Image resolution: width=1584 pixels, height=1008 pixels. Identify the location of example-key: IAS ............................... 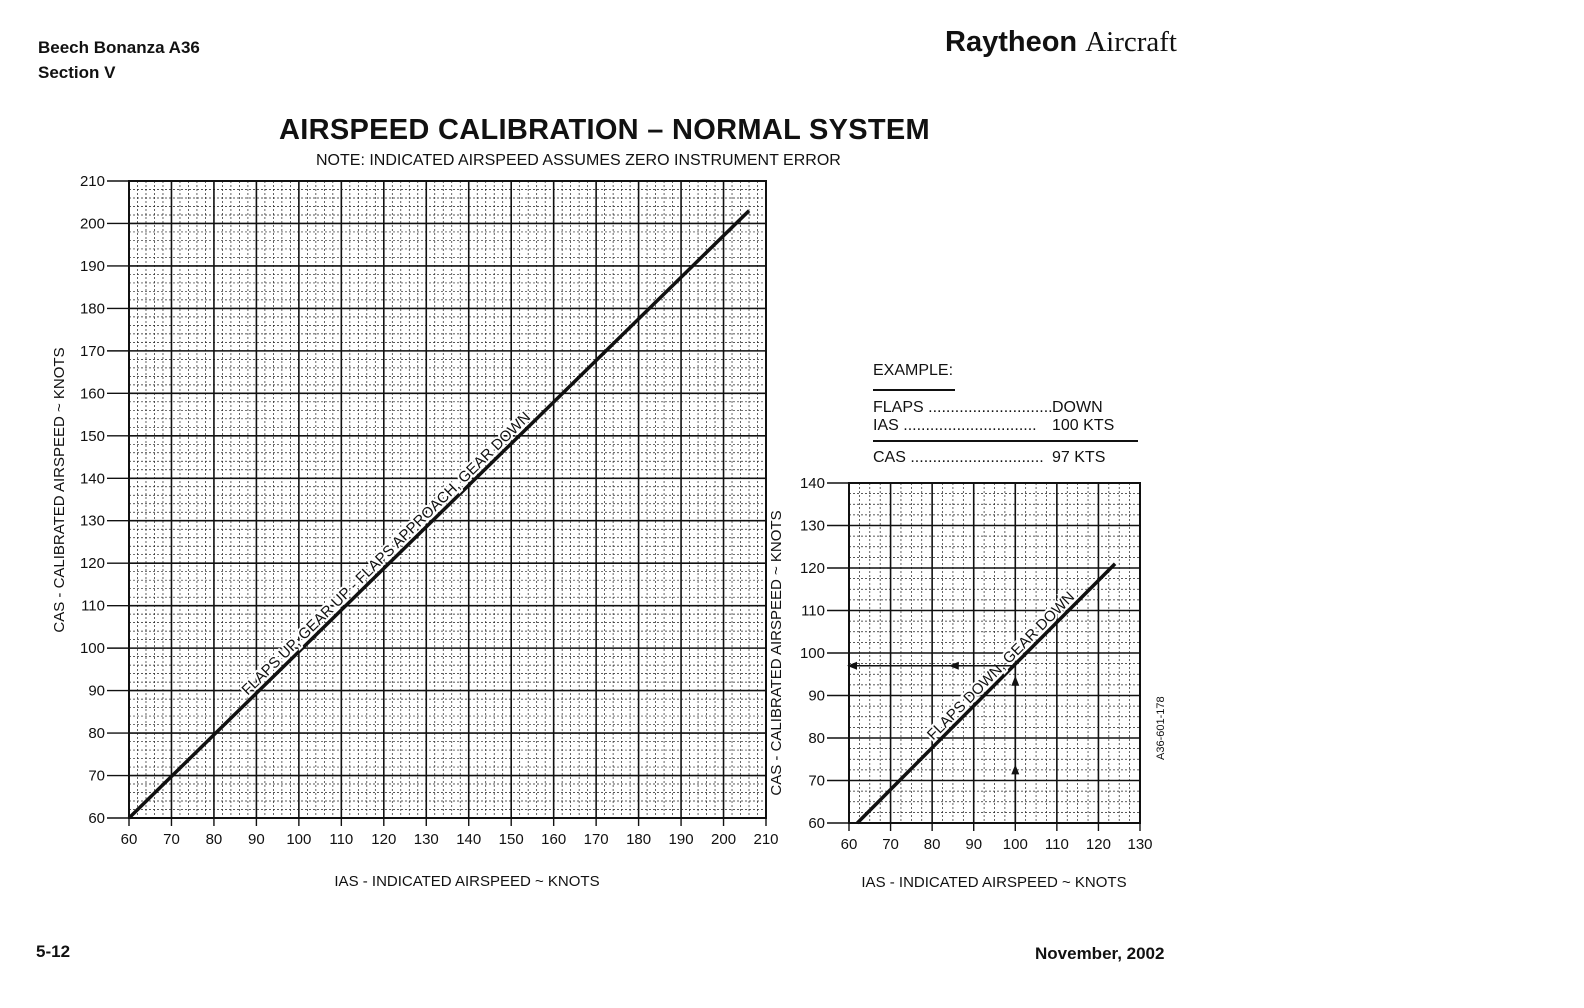
(955, 425).